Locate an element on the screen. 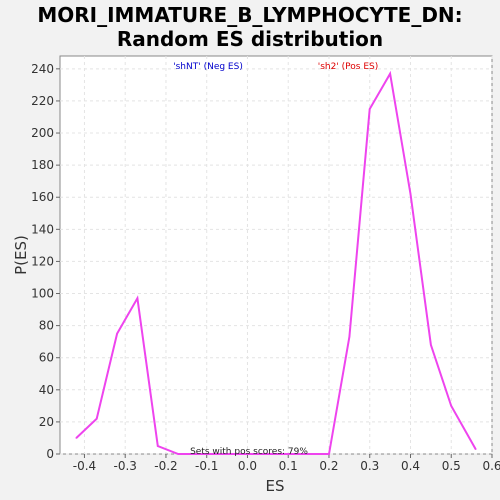 This screenshot has height=500, width=500. x-tick-label: 0.3 is located at coordinates (369, 466).